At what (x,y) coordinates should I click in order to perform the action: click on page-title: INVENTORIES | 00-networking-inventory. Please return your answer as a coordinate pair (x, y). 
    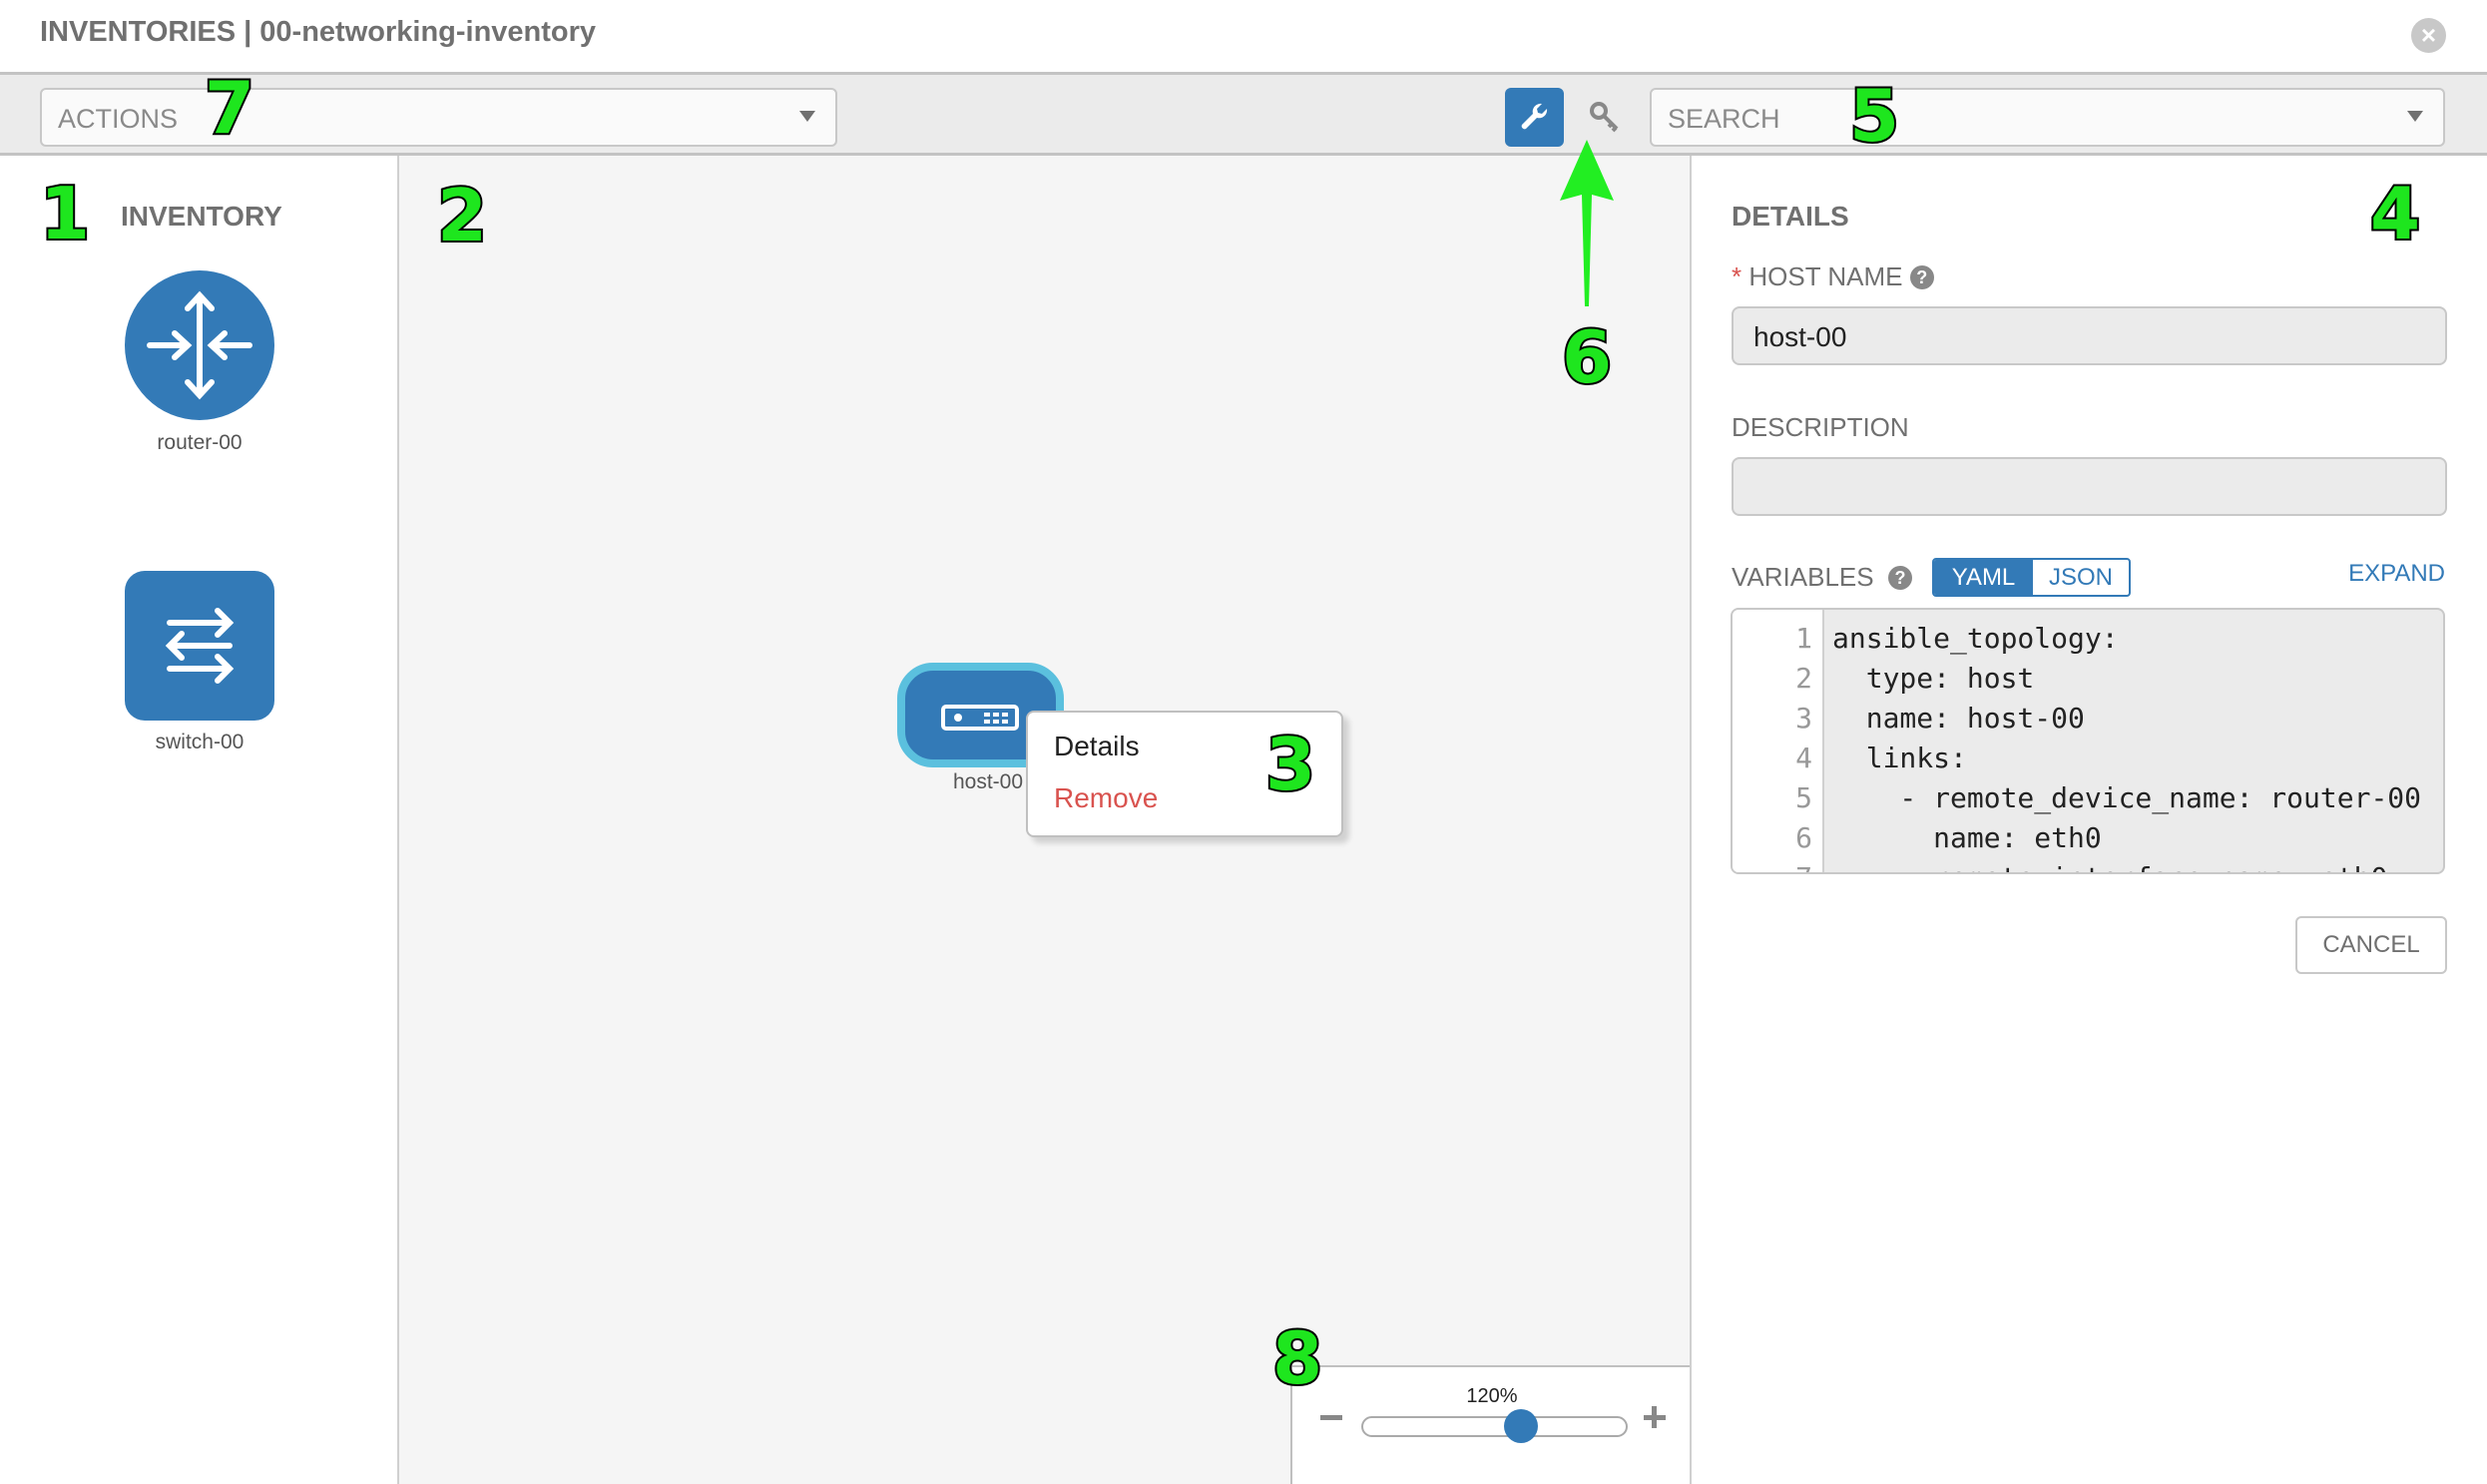
    Looking at the image, I should click on (318, 32).